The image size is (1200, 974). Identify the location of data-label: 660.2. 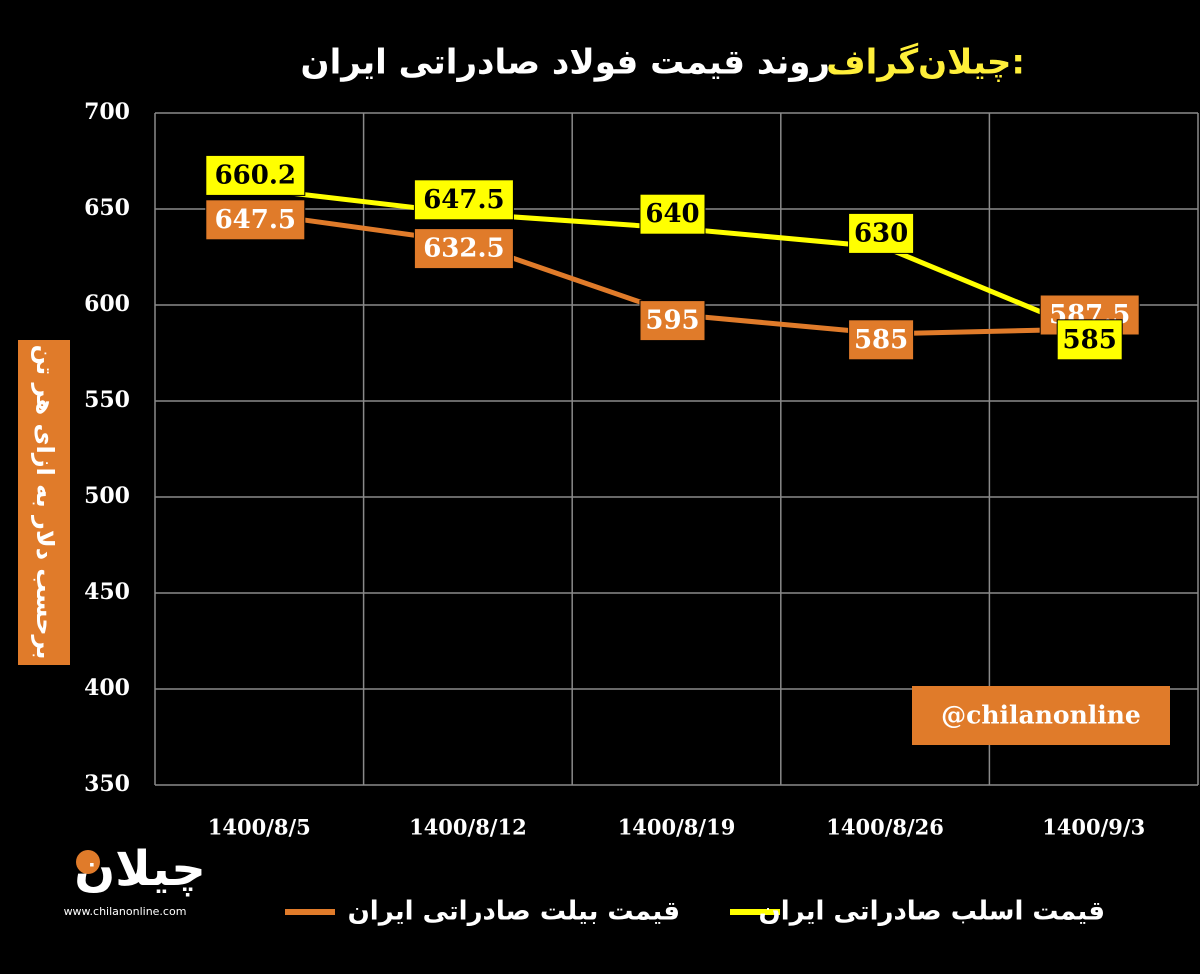
(255, 175).